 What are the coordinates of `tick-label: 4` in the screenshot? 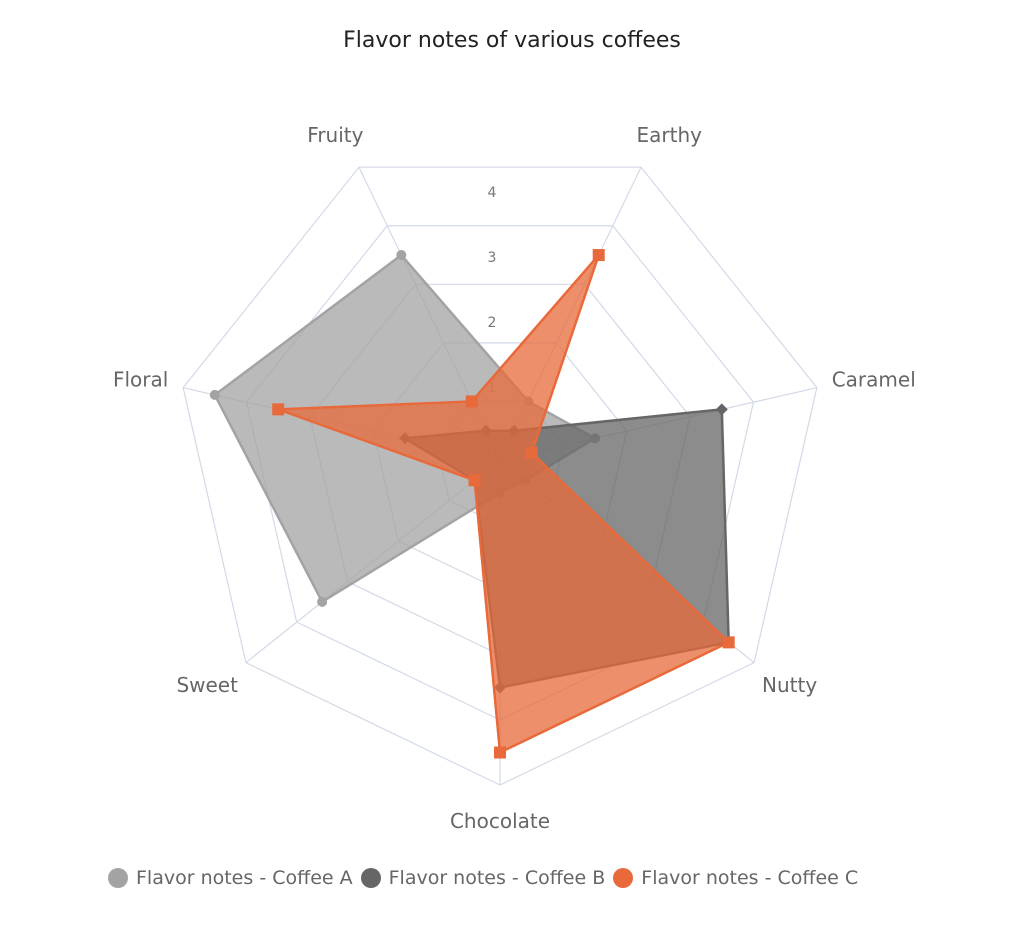 It's located at (492, 193).